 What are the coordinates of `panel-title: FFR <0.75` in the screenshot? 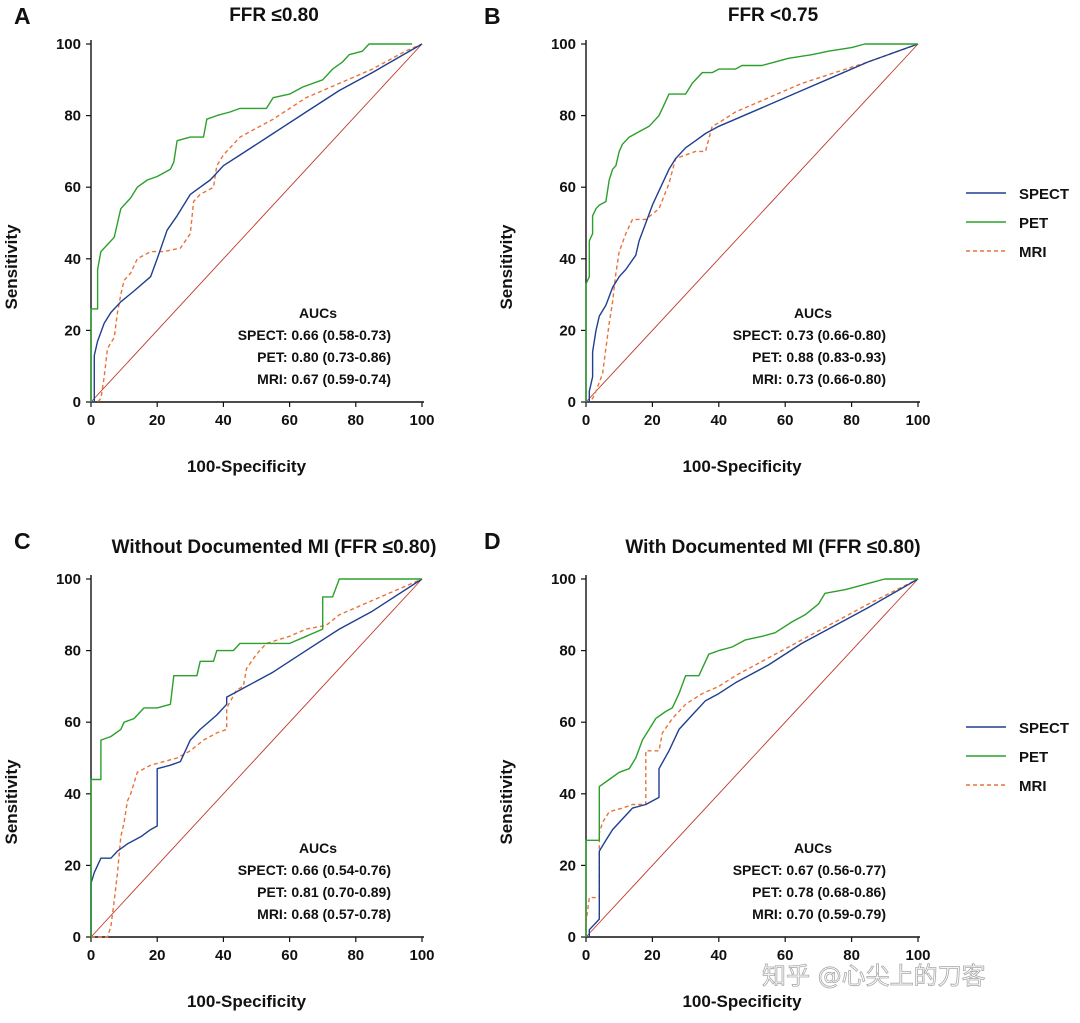 It's located at (773, 15).